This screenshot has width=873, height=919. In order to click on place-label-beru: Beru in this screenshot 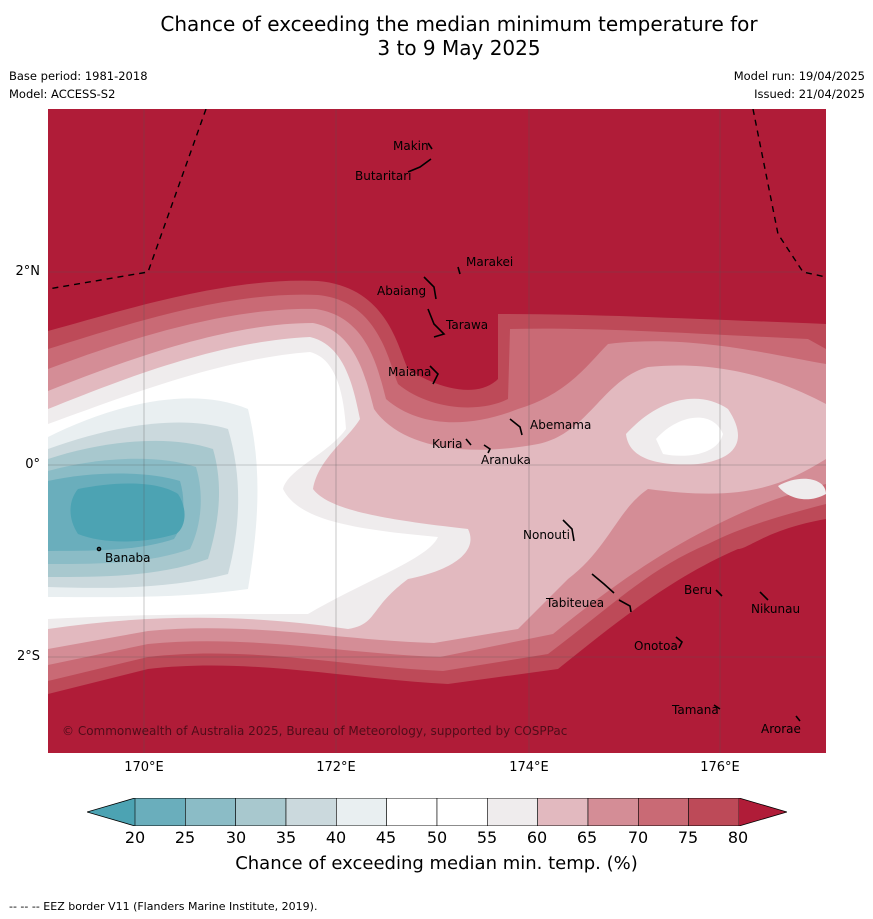, I will do `click(698, 590)`.